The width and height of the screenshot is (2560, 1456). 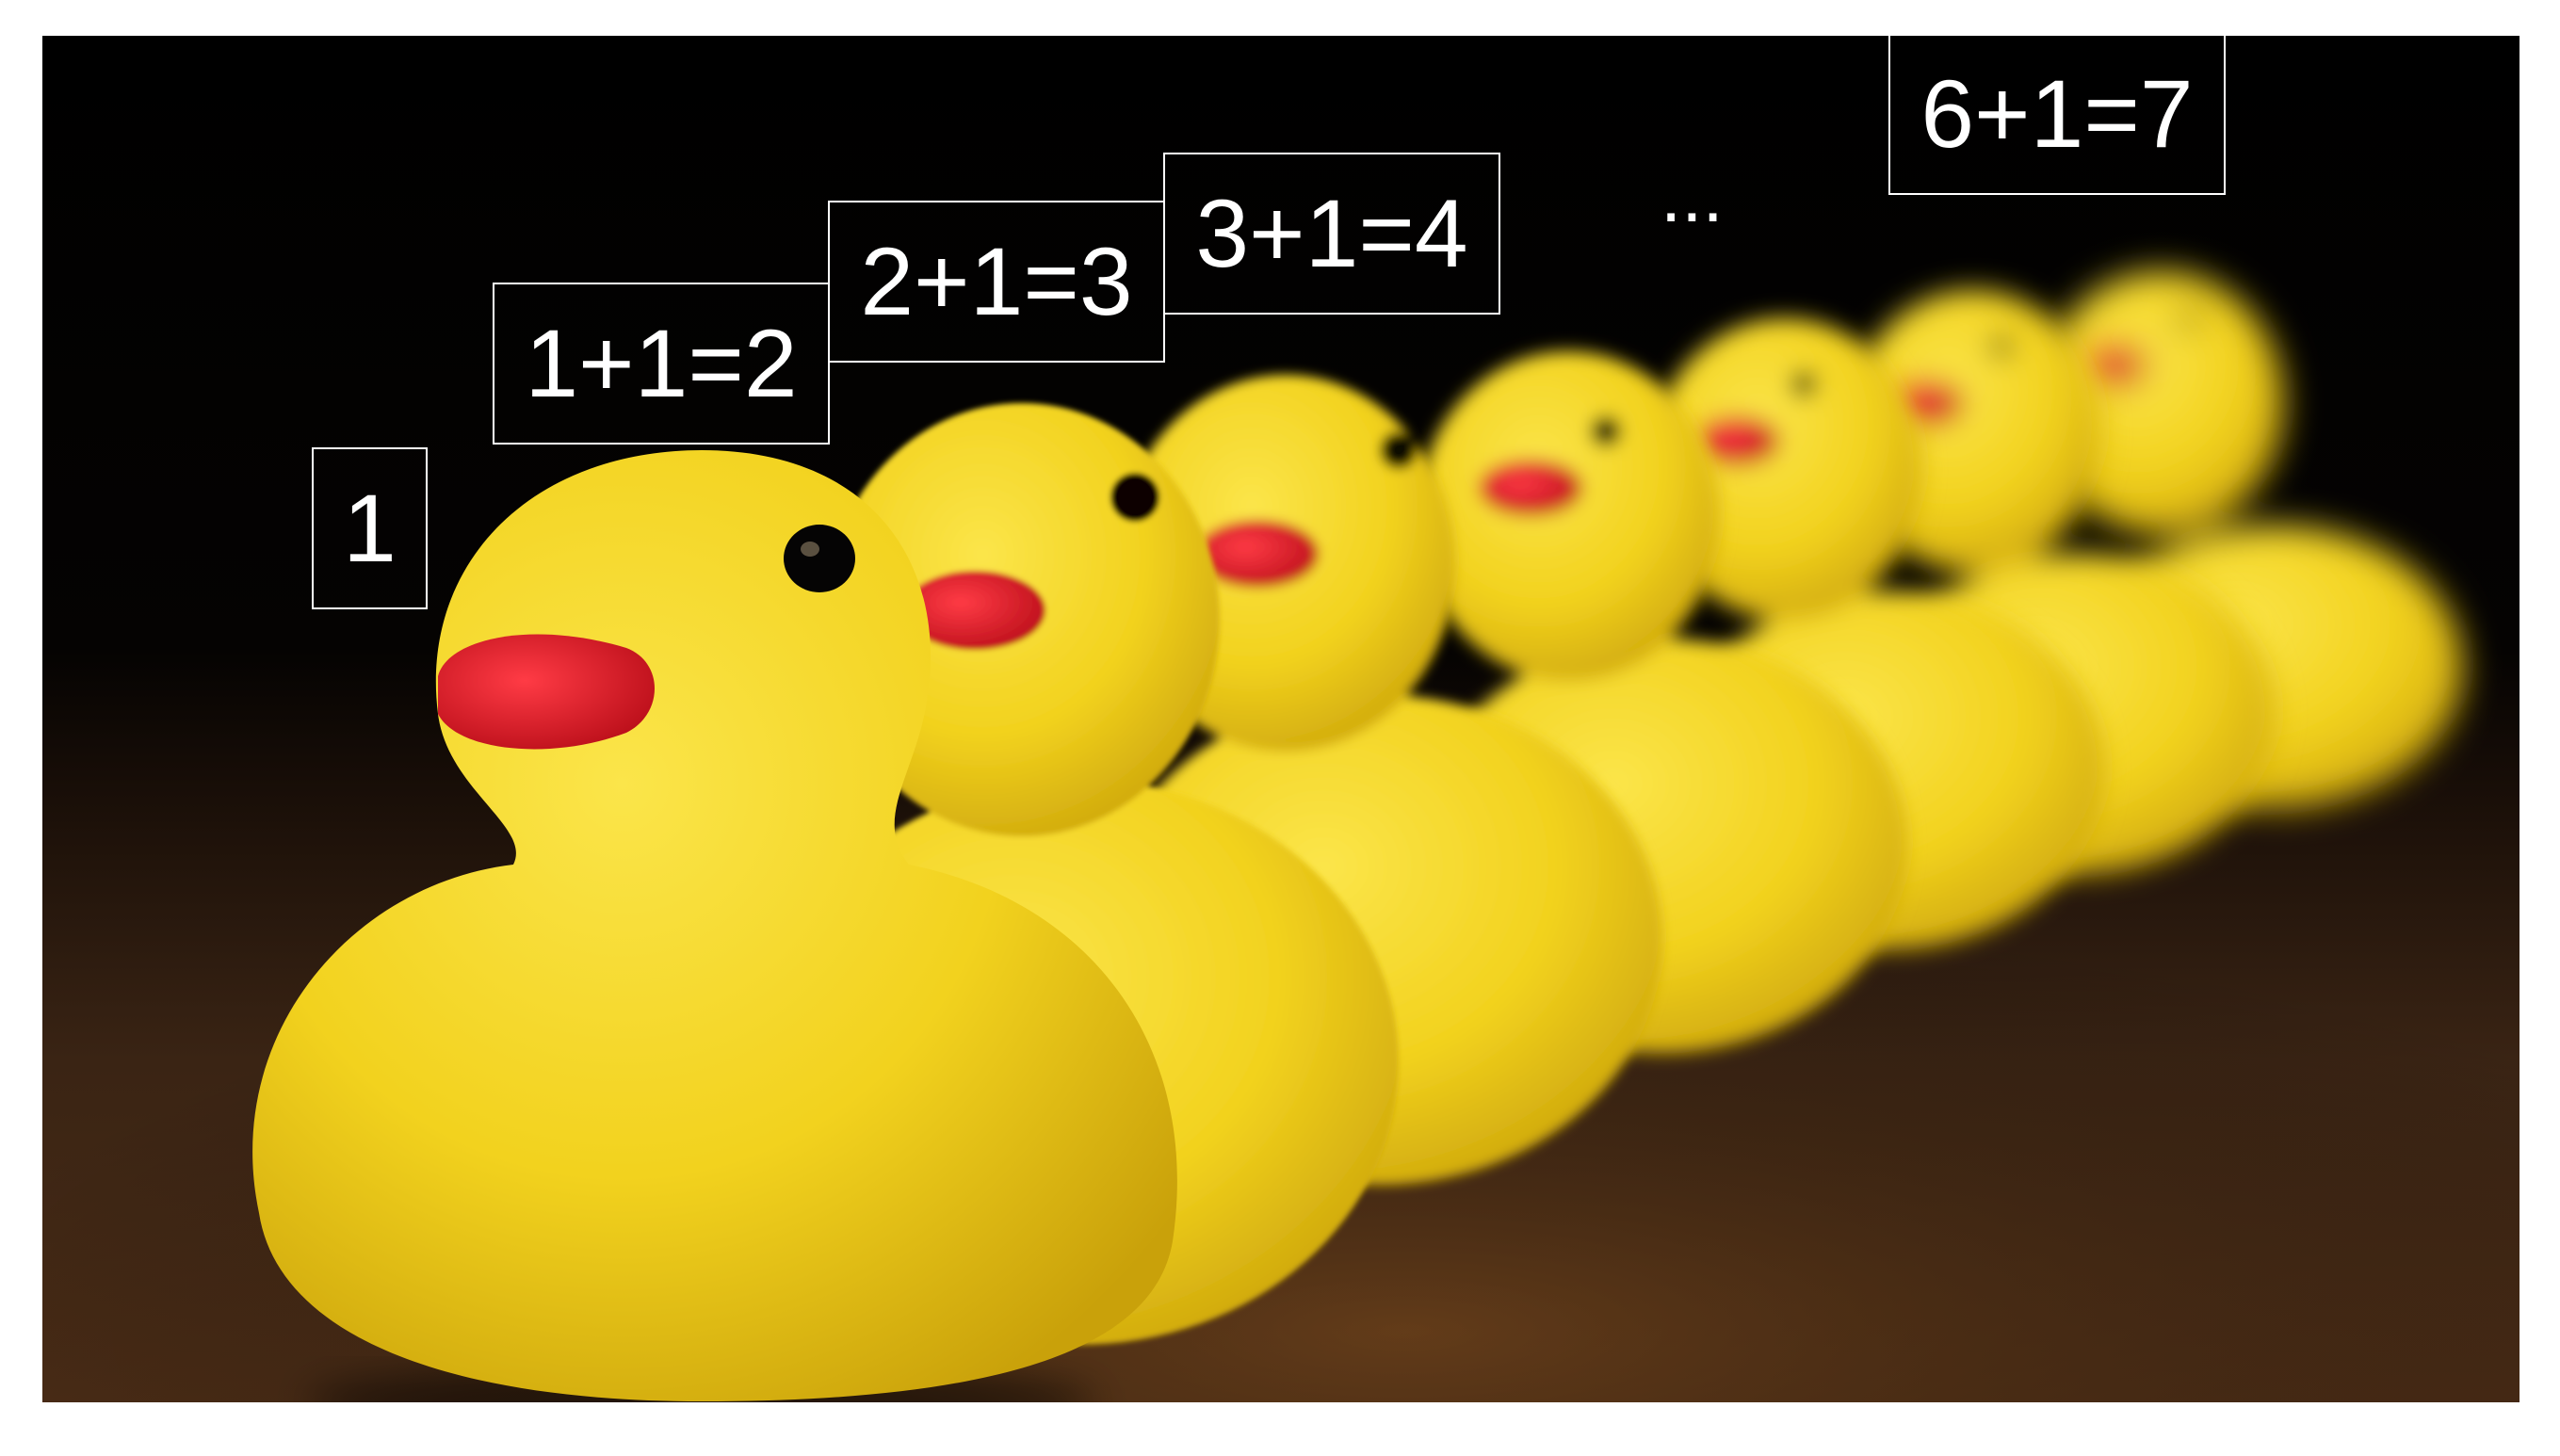 I want to click on label-duck-3-text: 2+1=3, so click(x=996, y=281).